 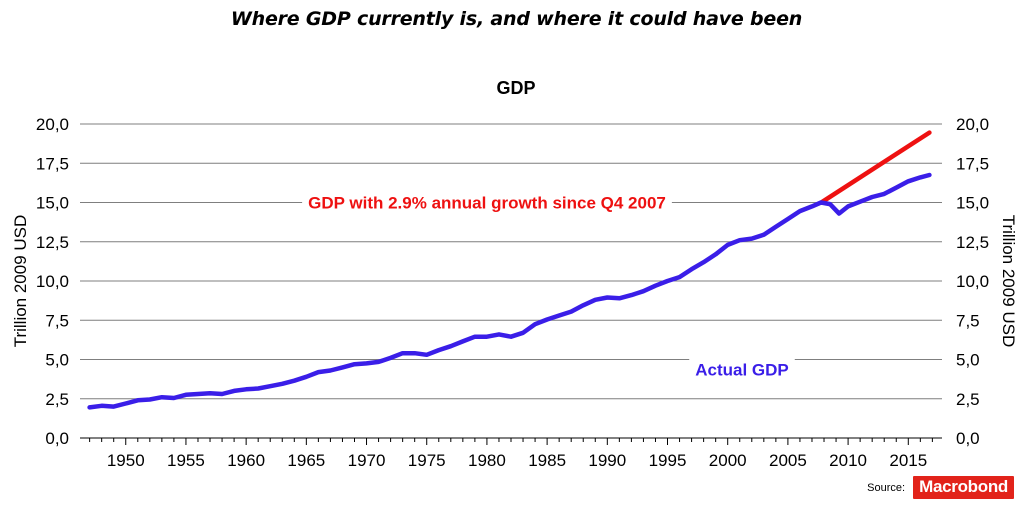 What do you see at coordinates (126, 460) in the screenshot?
I see `x-tick-label: 1950` at bounding box center [126, 460].